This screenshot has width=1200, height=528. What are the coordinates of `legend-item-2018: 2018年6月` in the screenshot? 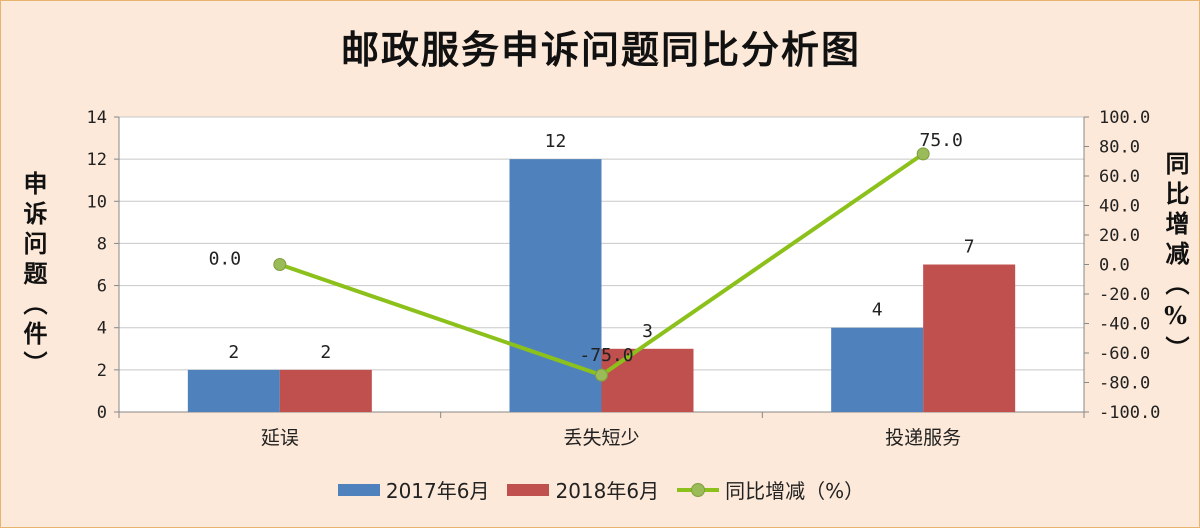 It's located at (583, 489).